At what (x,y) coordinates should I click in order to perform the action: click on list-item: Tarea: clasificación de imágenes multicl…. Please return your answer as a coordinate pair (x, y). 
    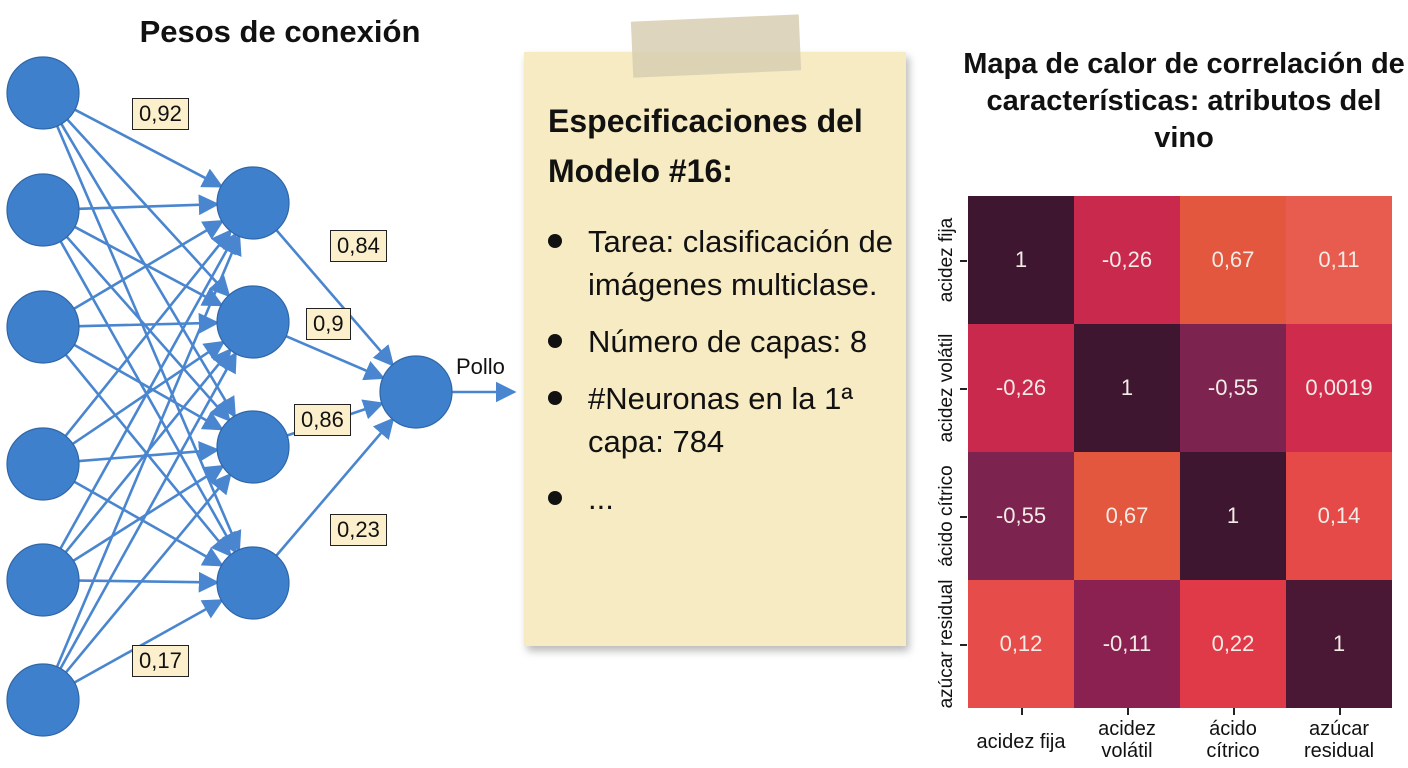
    Looking at the image, I should click on (719, 263).